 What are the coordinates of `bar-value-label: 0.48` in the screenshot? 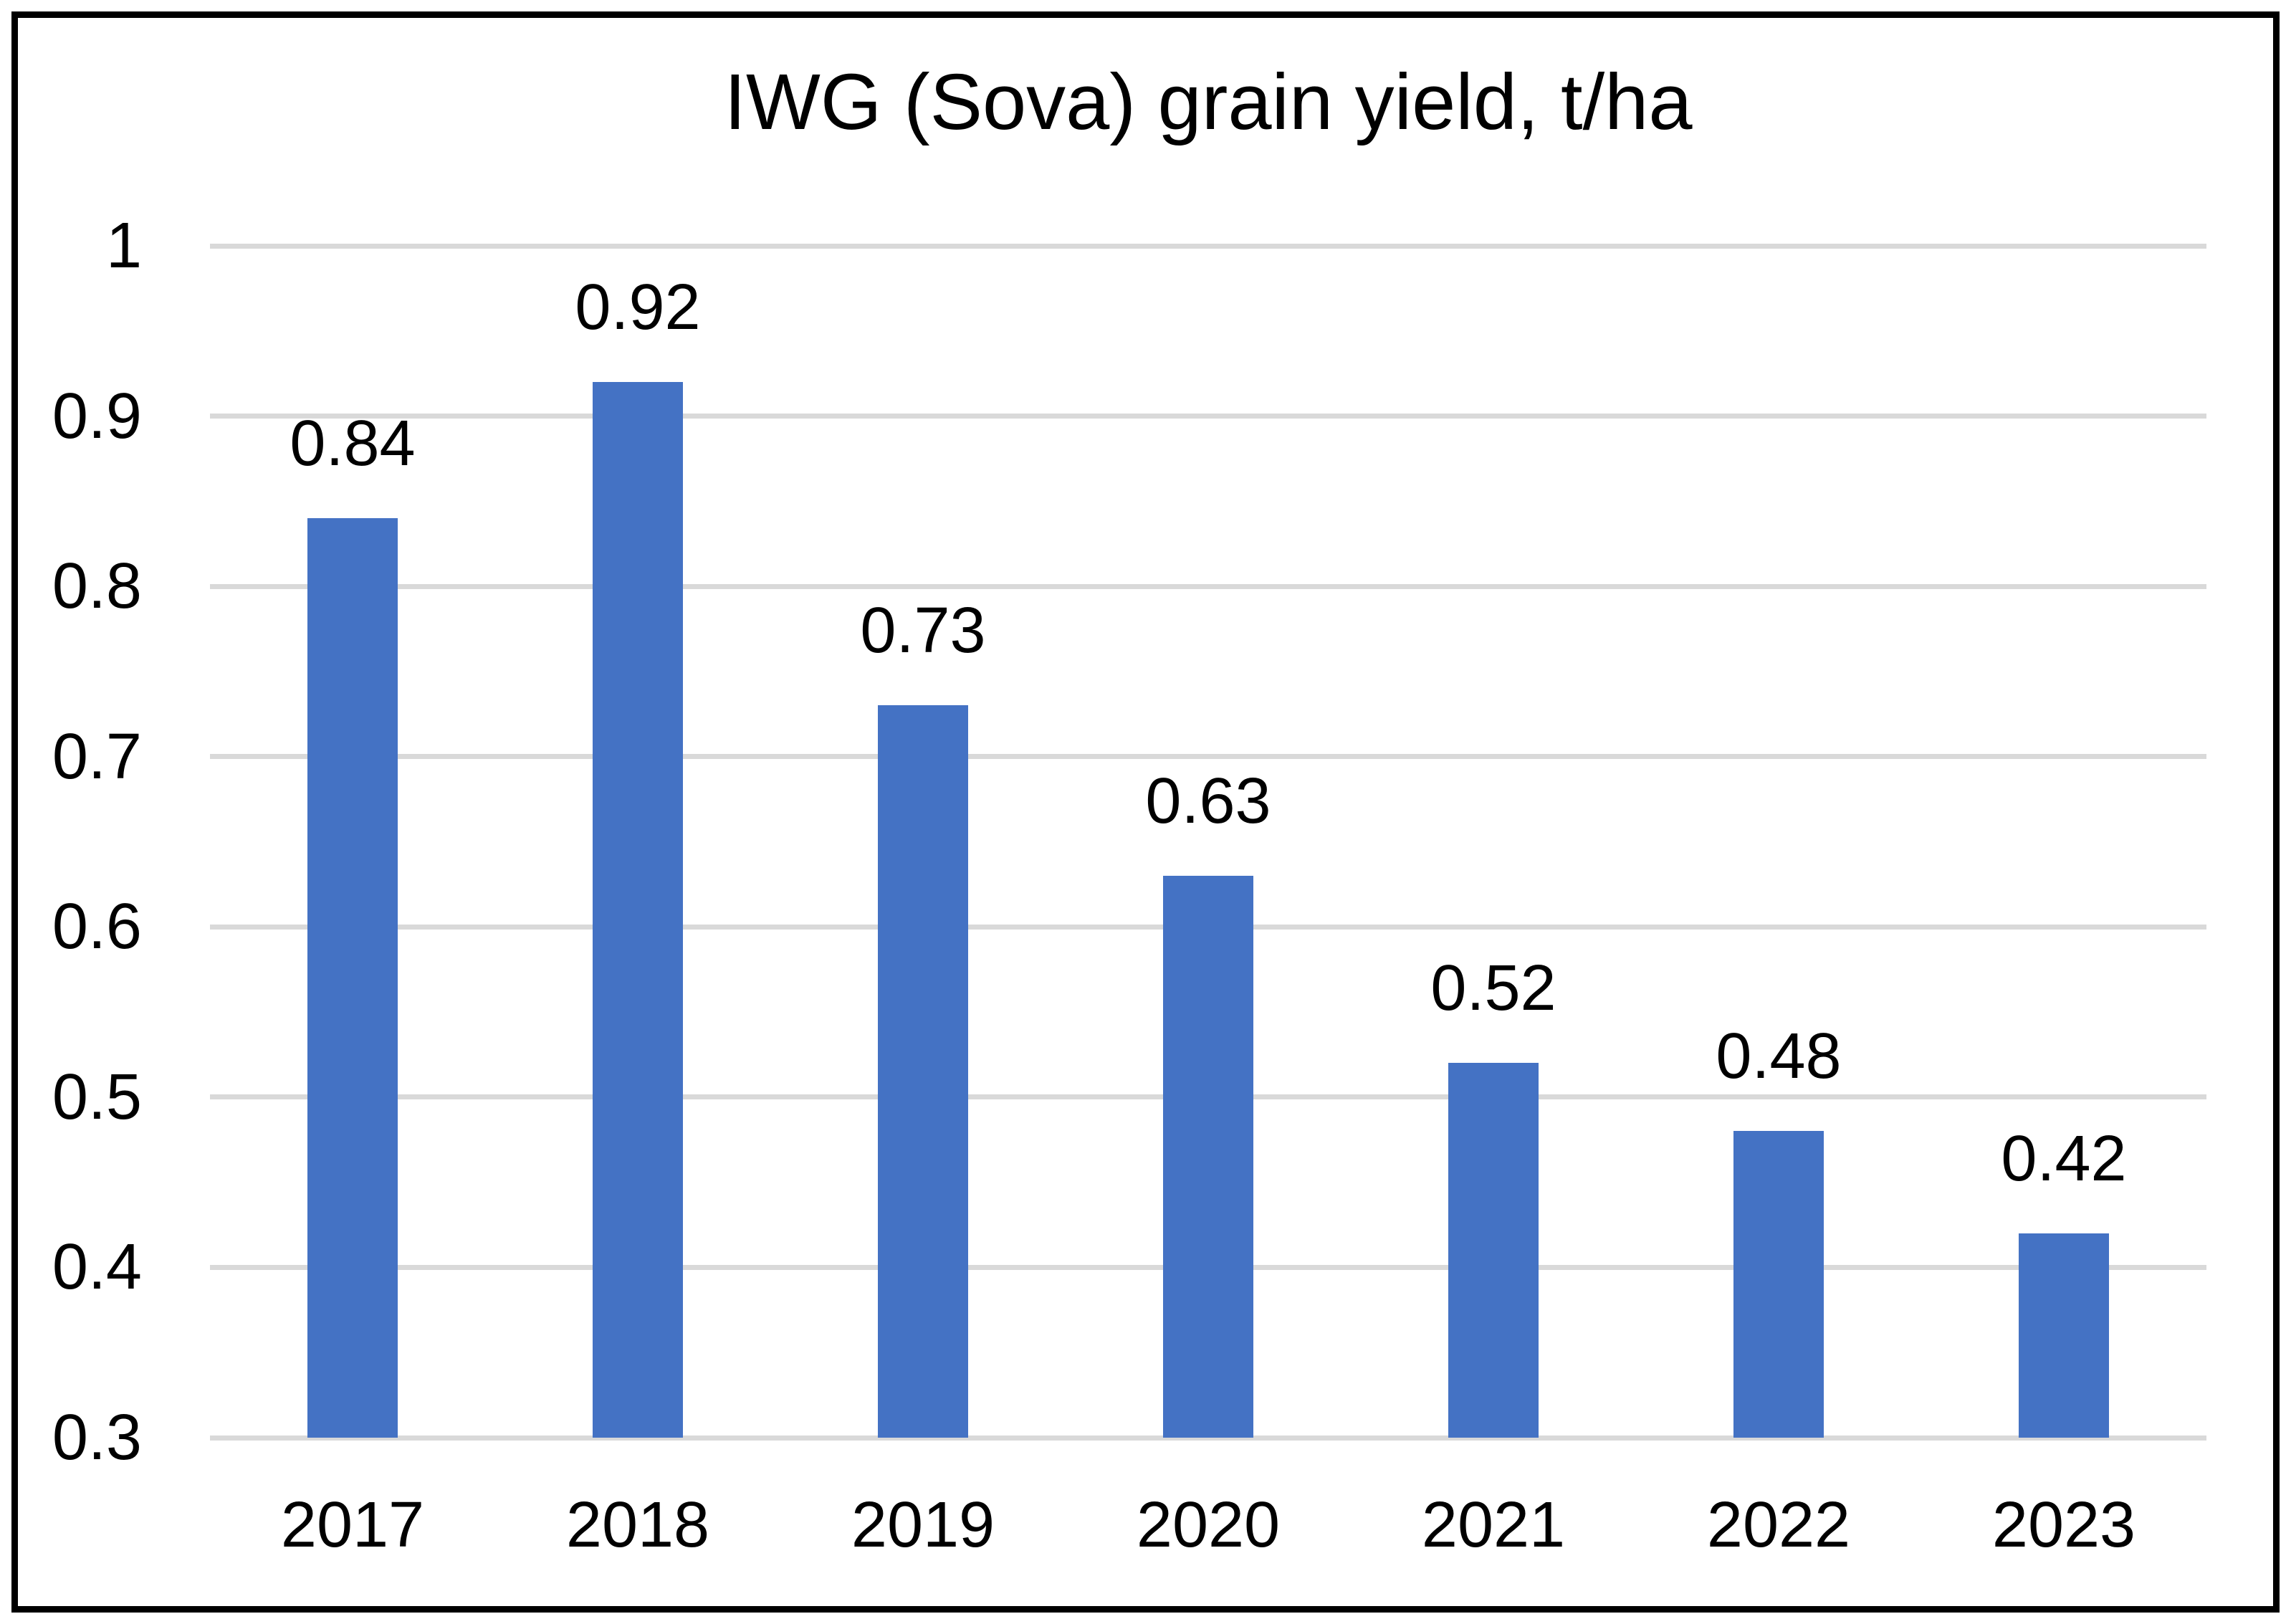 It's located at (1779, 1057).